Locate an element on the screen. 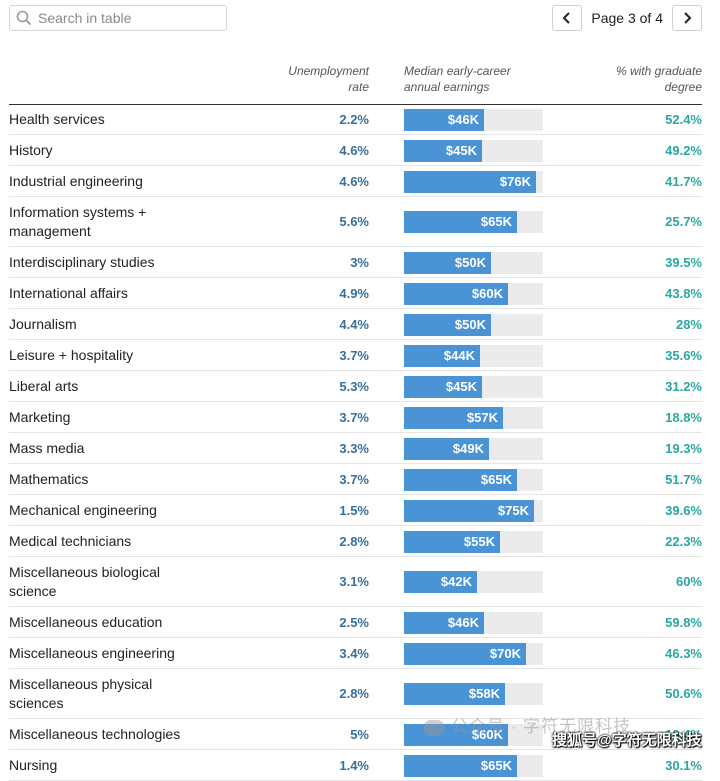 This screenshot has width=720, height=781. earnings-label: $58K is located at coordinates (484, 693).